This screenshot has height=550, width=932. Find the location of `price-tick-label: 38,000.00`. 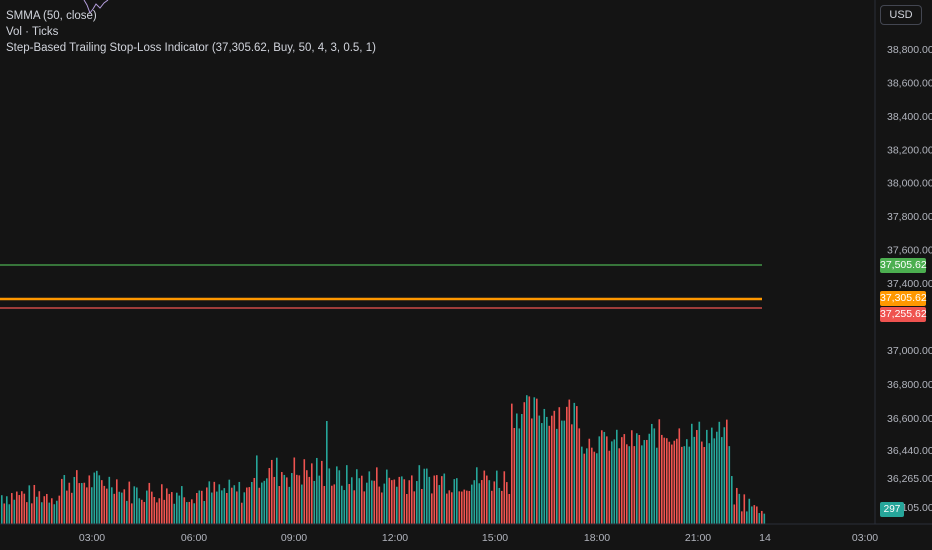

price-tick-label: 38,000.00 is located at coordinates (909, 184).